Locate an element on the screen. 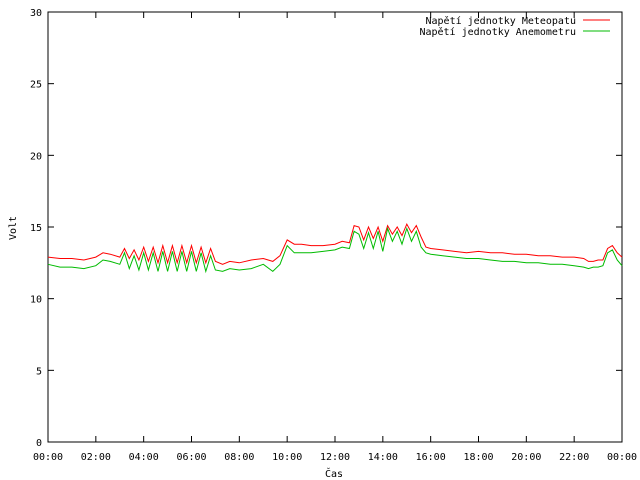  series-layer is located at coordinates (335, 248).